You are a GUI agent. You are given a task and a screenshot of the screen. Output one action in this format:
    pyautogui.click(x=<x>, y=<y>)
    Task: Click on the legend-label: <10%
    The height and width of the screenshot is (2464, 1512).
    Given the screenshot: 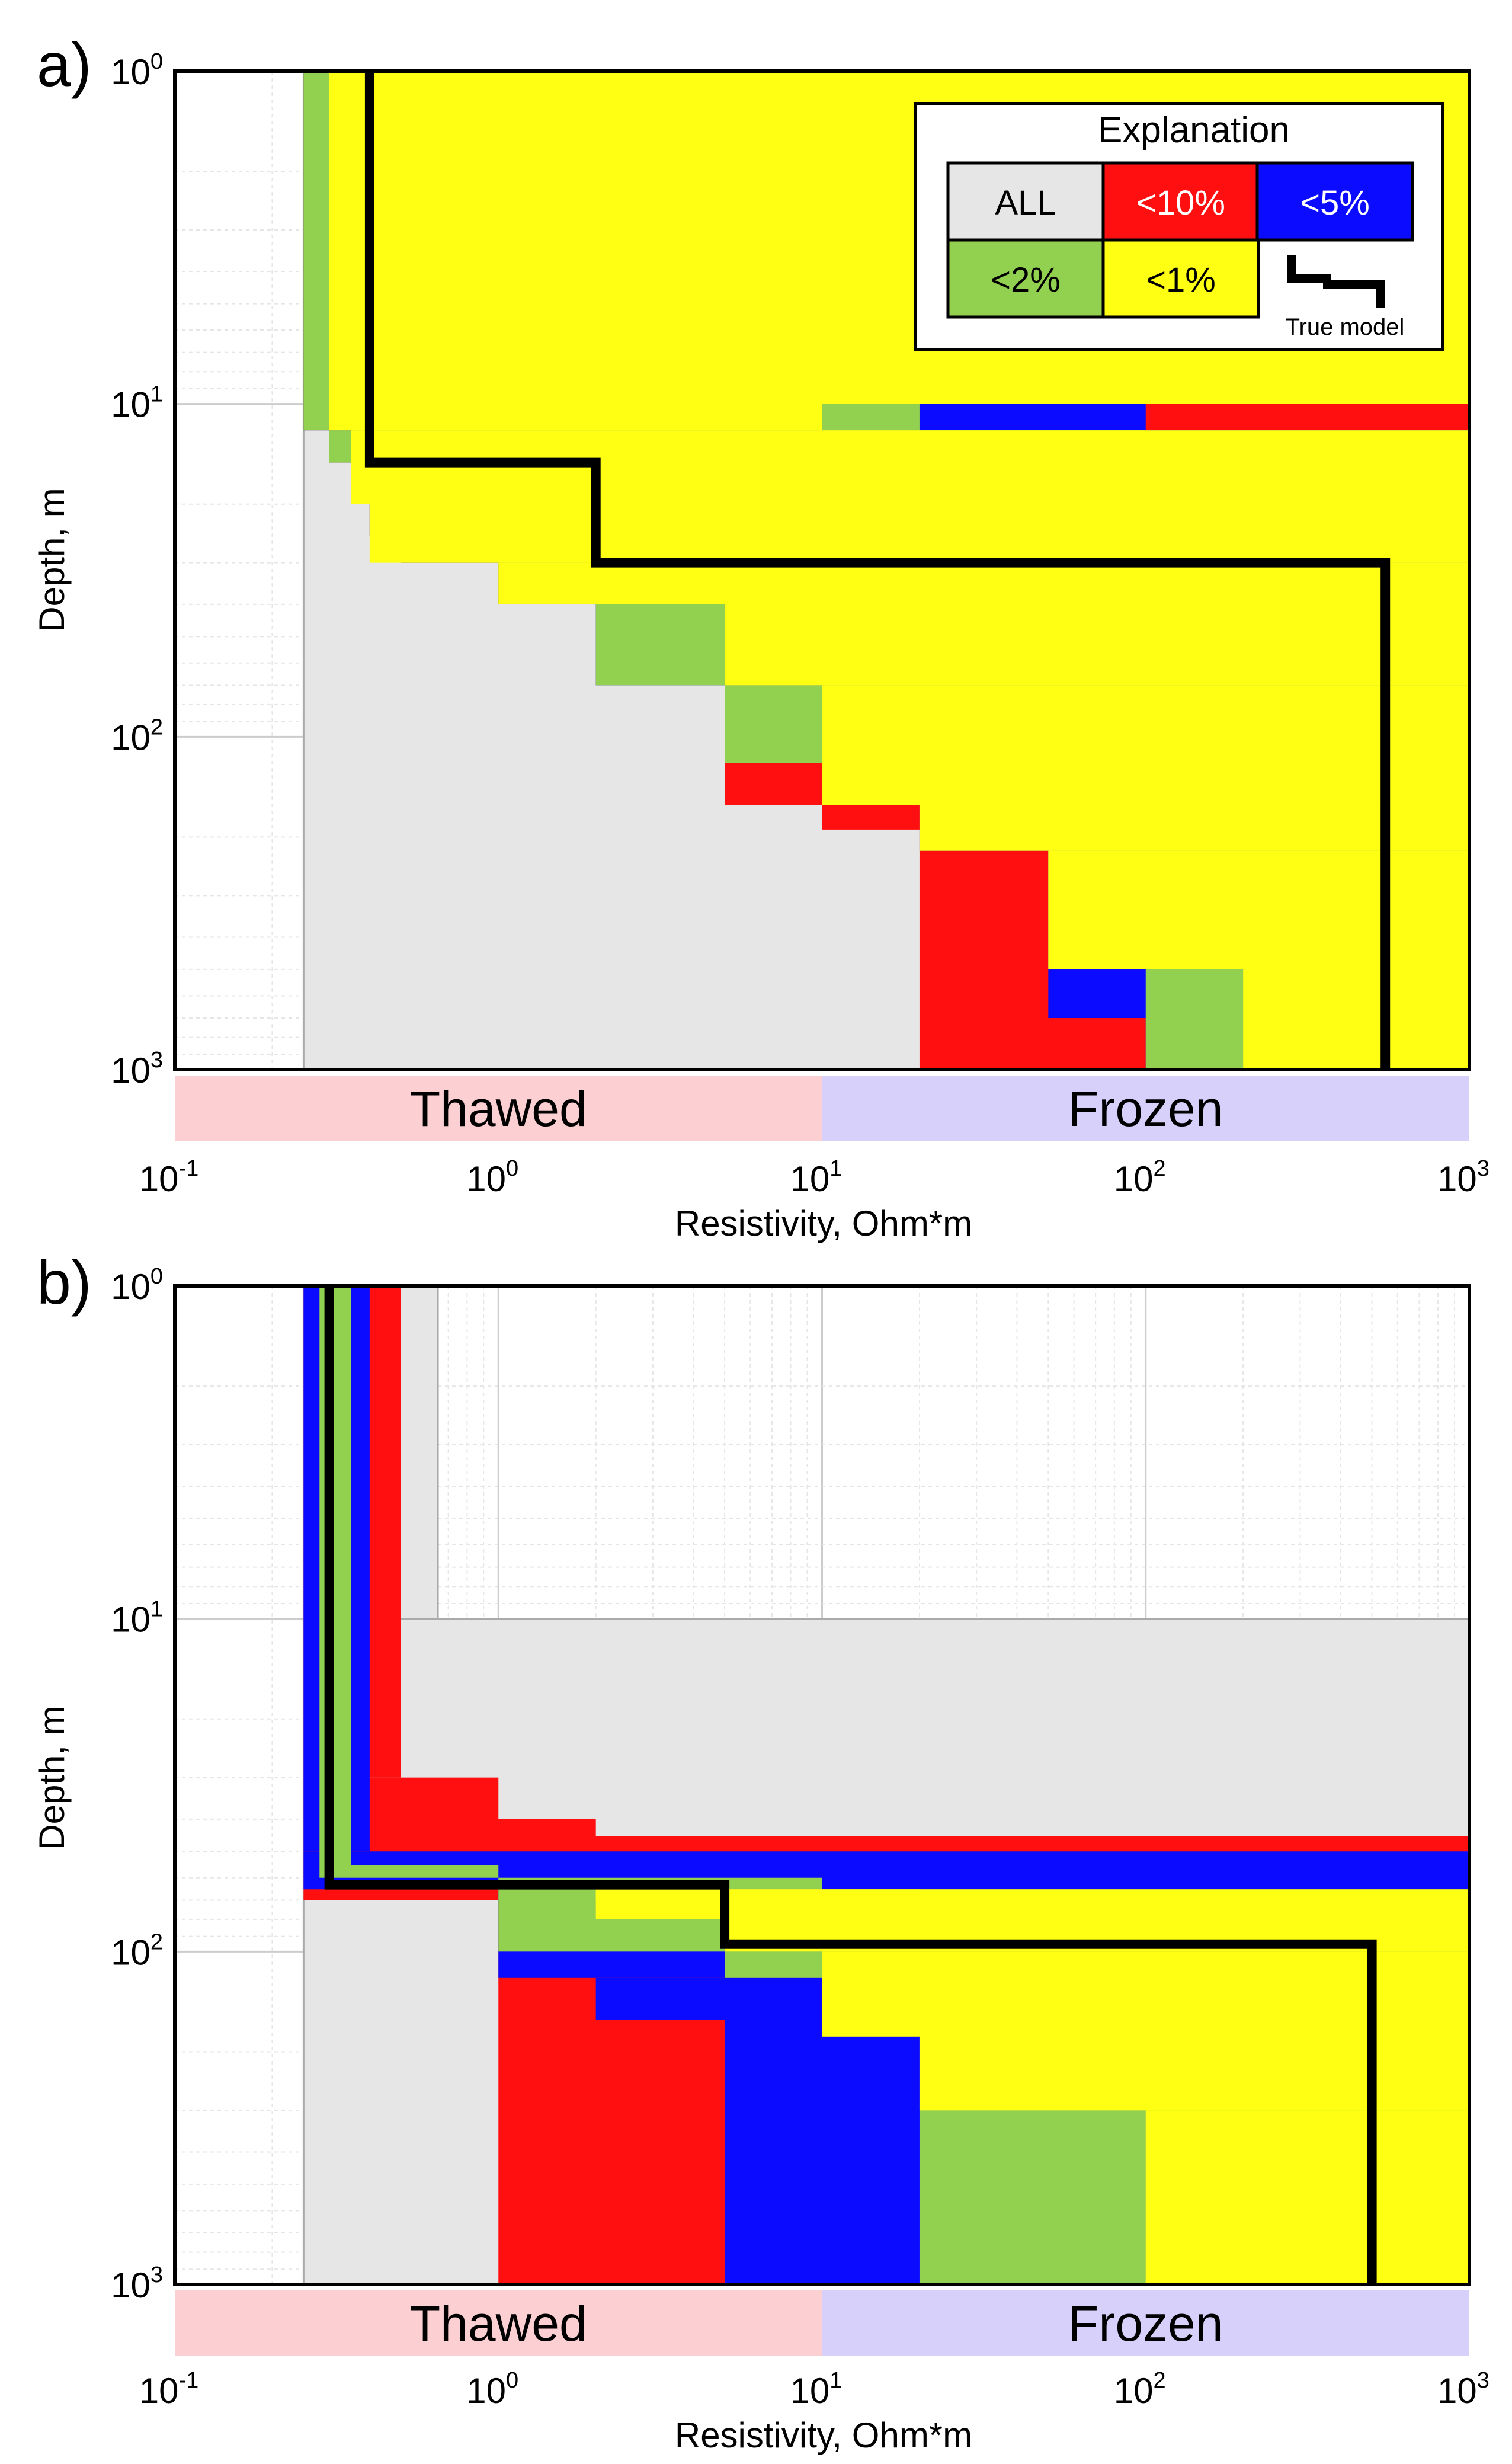 What is the action you would take?
    pyautogui.click(x=1180, y=203)
    